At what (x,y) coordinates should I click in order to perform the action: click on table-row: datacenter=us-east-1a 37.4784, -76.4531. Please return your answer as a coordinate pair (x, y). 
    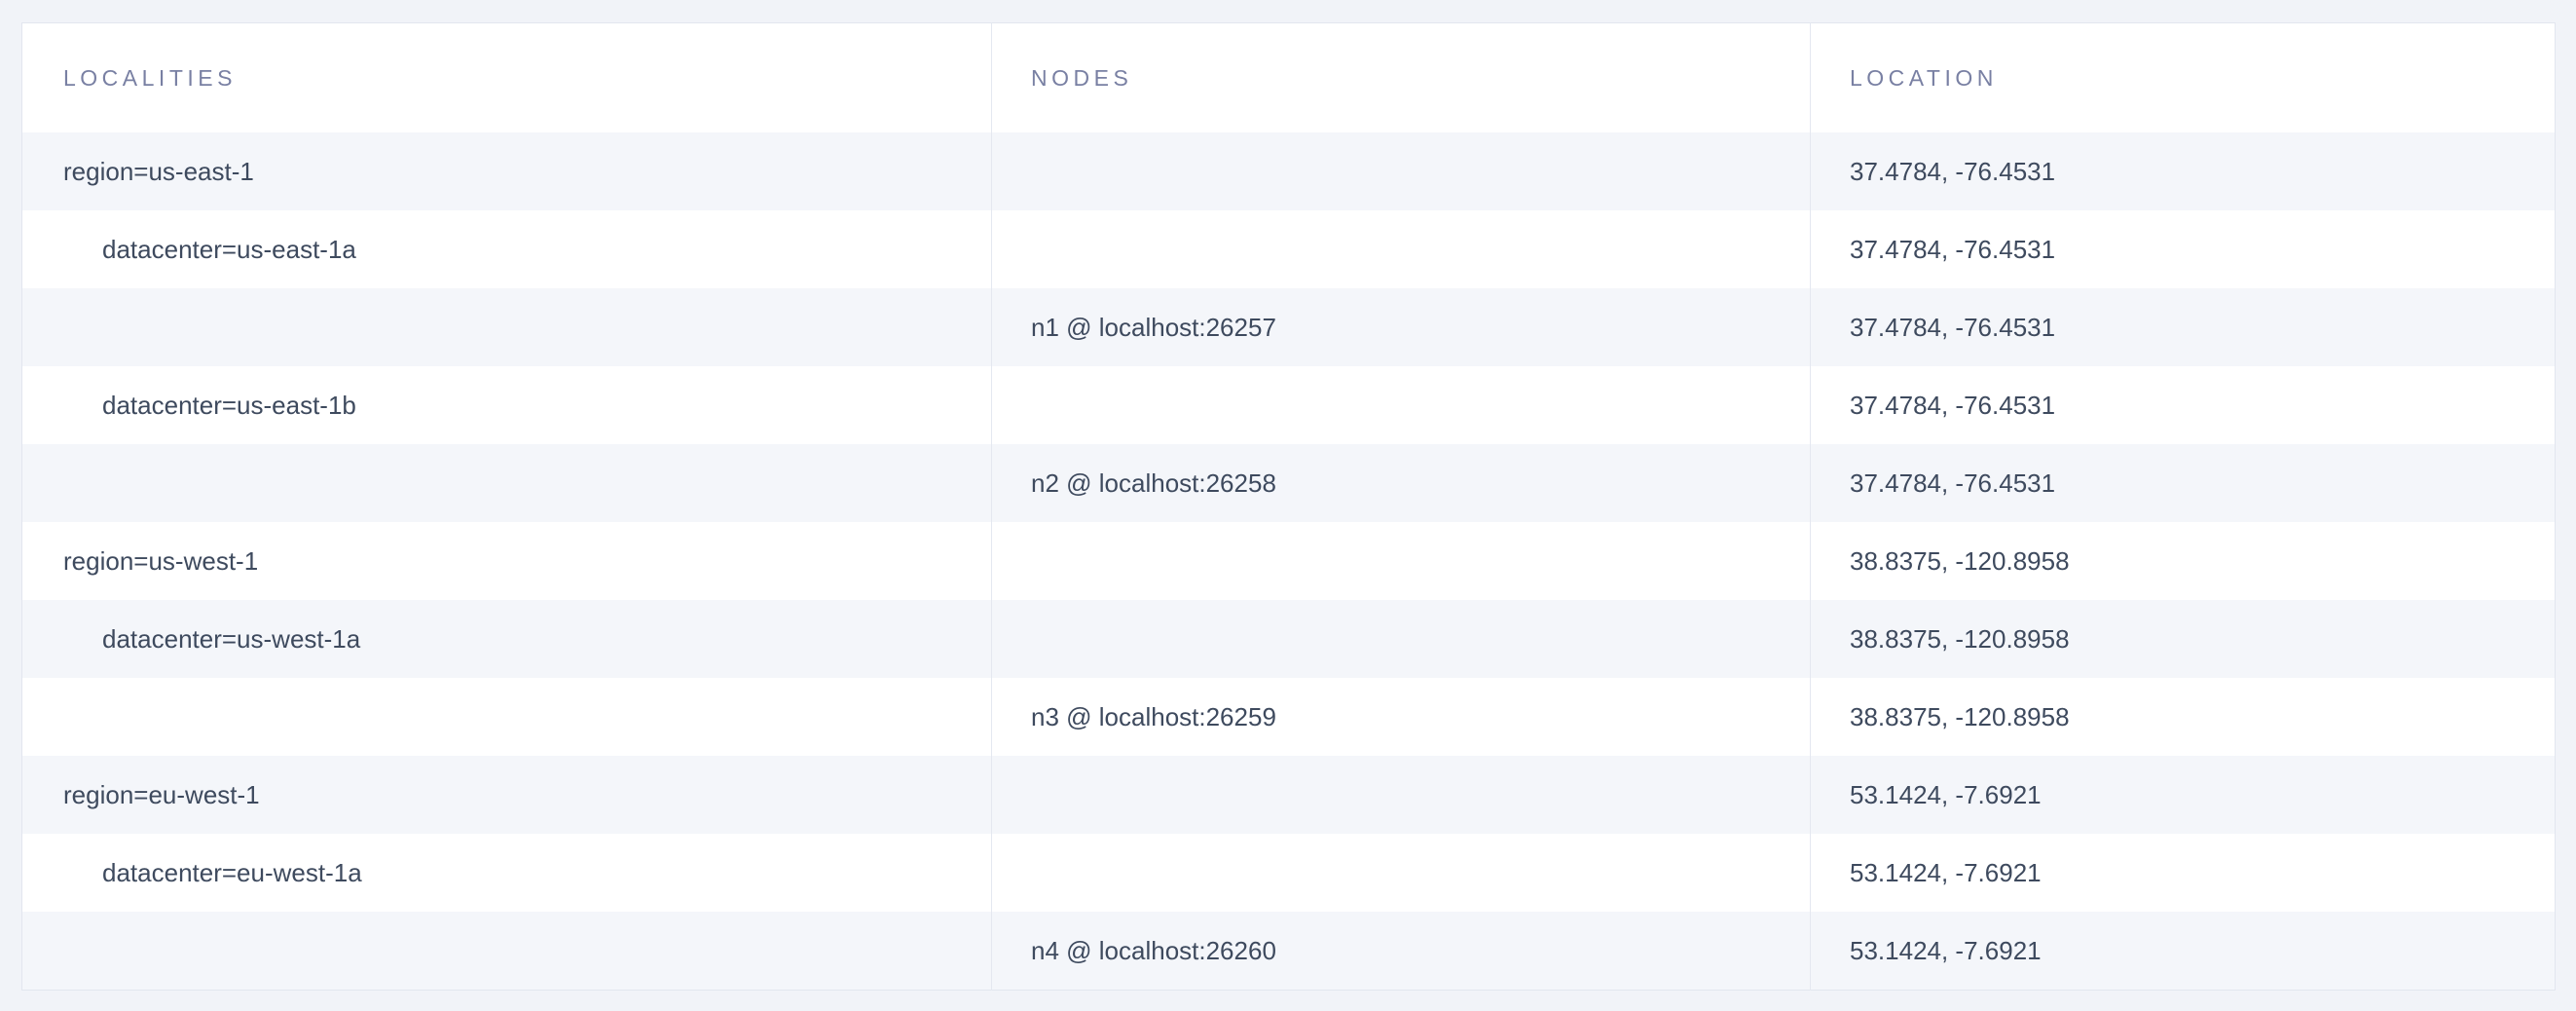
    Looking at the image, I should click on (1288, 249).